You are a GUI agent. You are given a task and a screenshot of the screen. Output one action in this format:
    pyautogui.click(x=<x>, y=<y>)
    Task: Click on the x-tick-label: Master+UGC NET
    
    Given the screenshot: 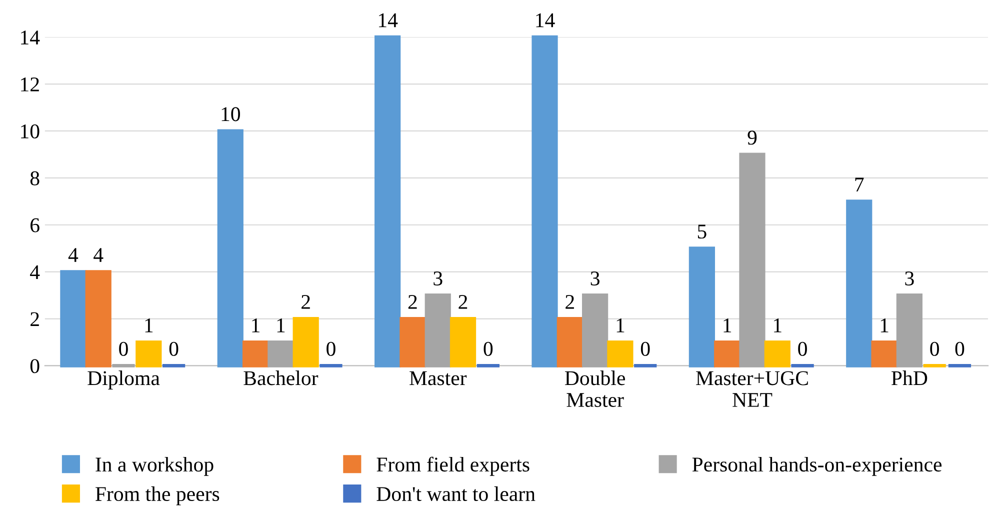 What is the action you would take?
    pyautogui.click(x=752, y=389)
    